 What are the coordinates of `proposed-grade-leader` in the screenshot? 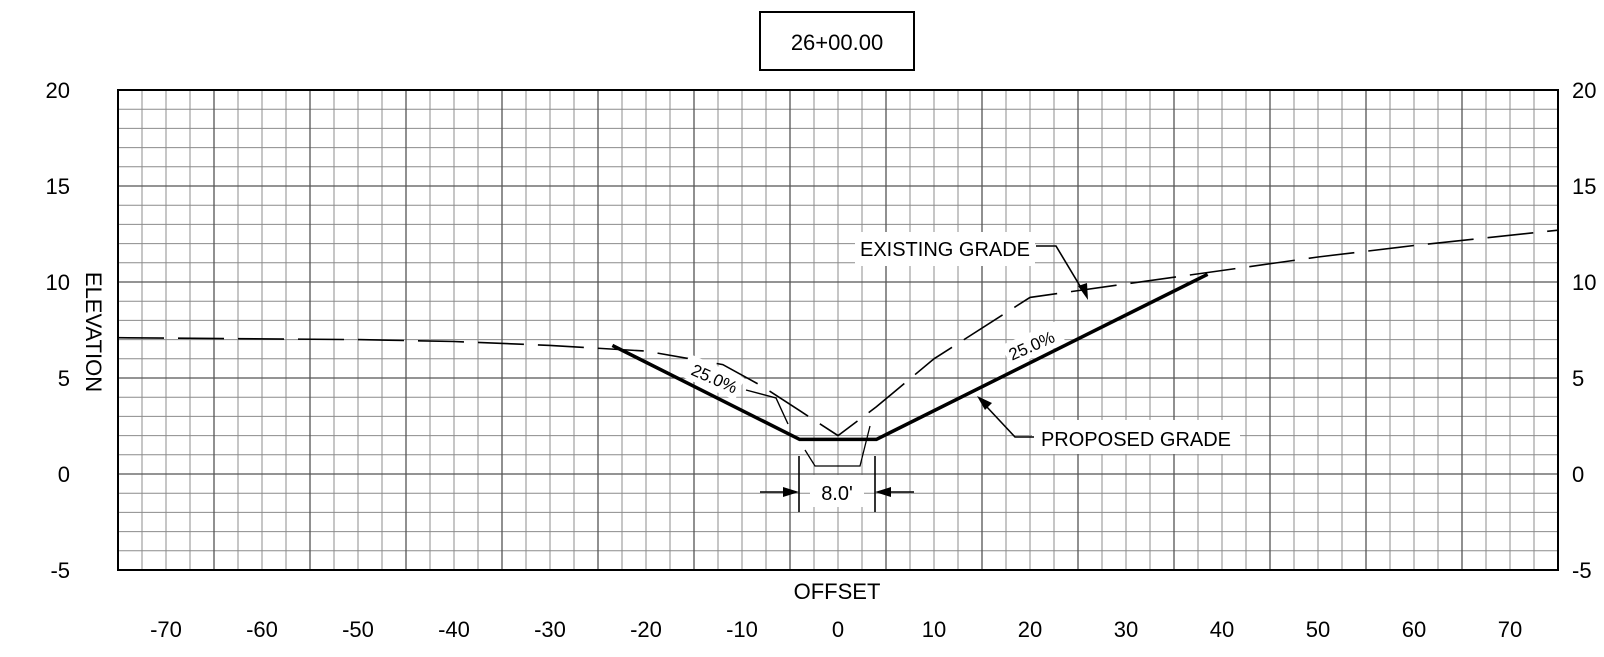 It's located at (1009, 421).